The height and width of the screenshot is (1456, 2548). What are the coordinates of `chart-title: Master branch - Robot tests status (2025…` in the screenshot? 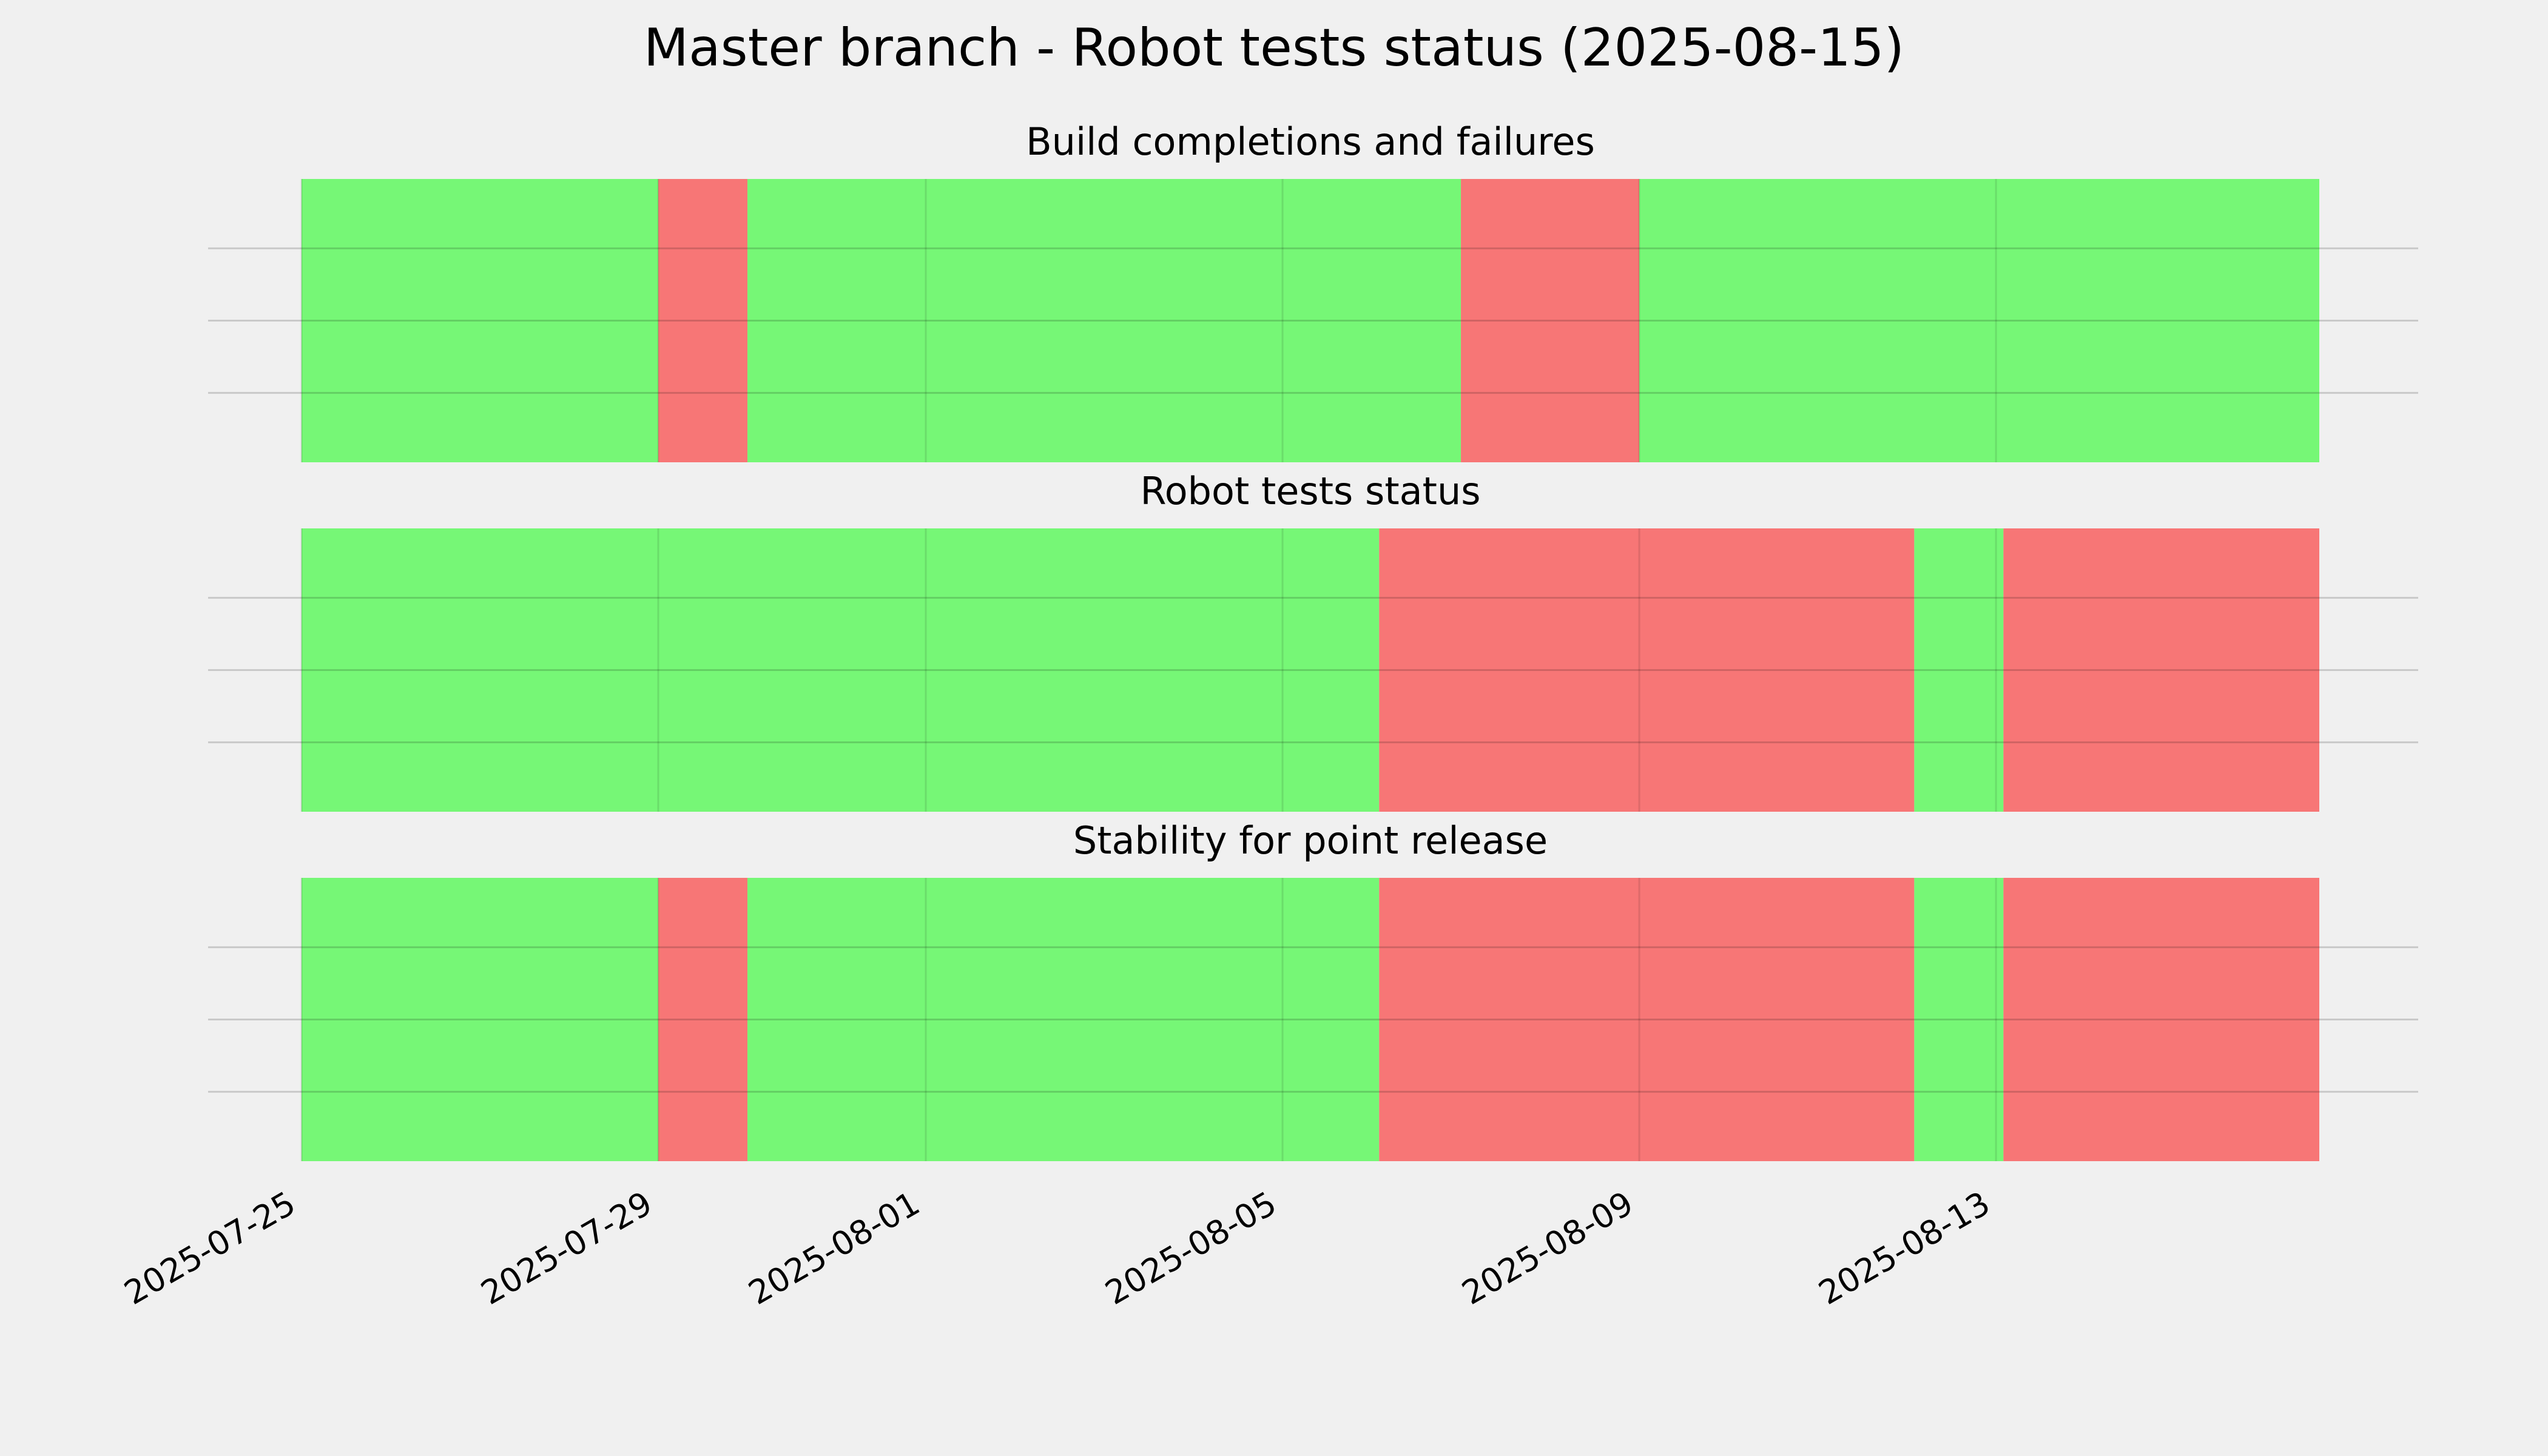 It's located at (1274, 48).